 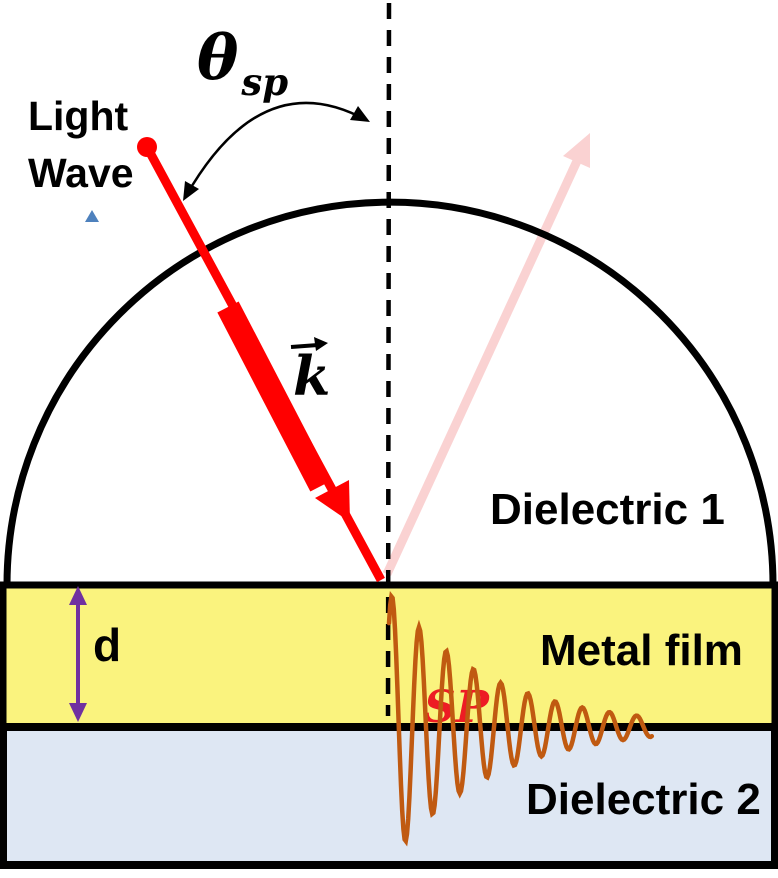 I want to click on incident-ray-arrowhead, so click(x=332, y=501).